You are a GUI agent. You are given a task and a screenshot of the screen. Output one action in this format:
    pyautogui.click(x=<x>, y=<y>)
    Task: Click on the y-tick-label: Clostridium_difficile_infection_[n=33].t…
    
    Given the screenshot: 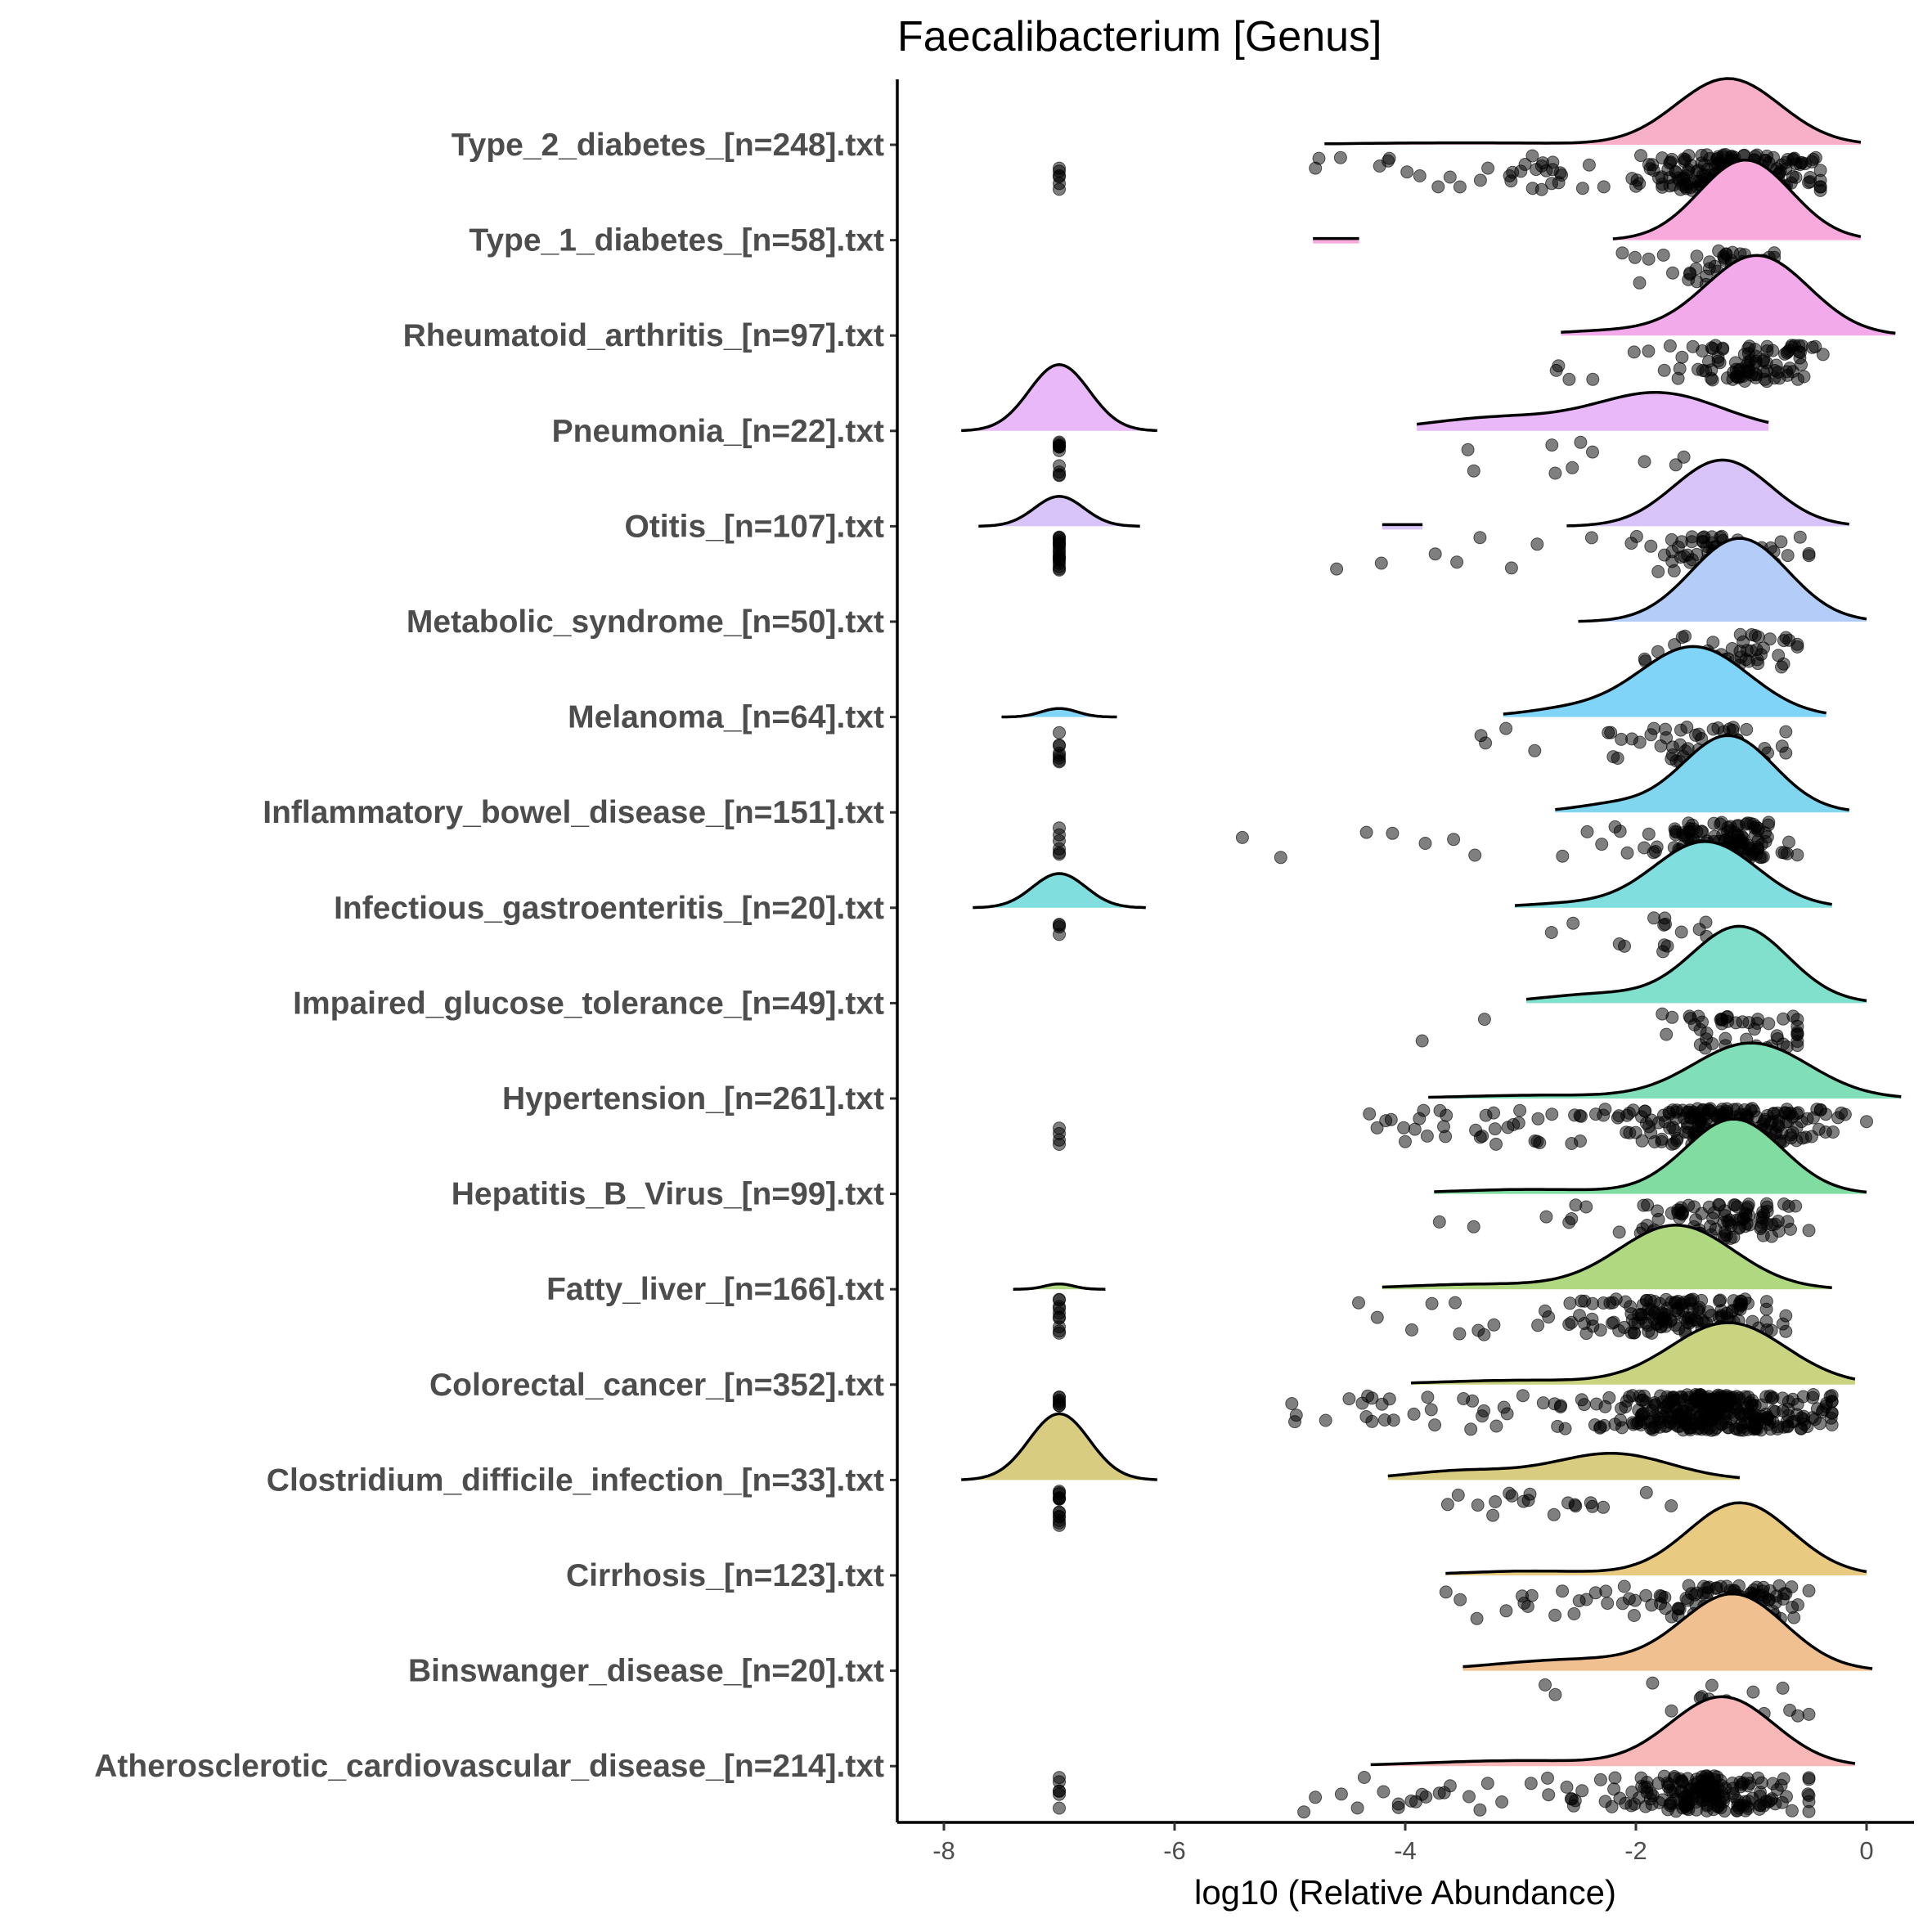 What is the action you would take?
    pyautogui.click(x=576, y=1480)
    